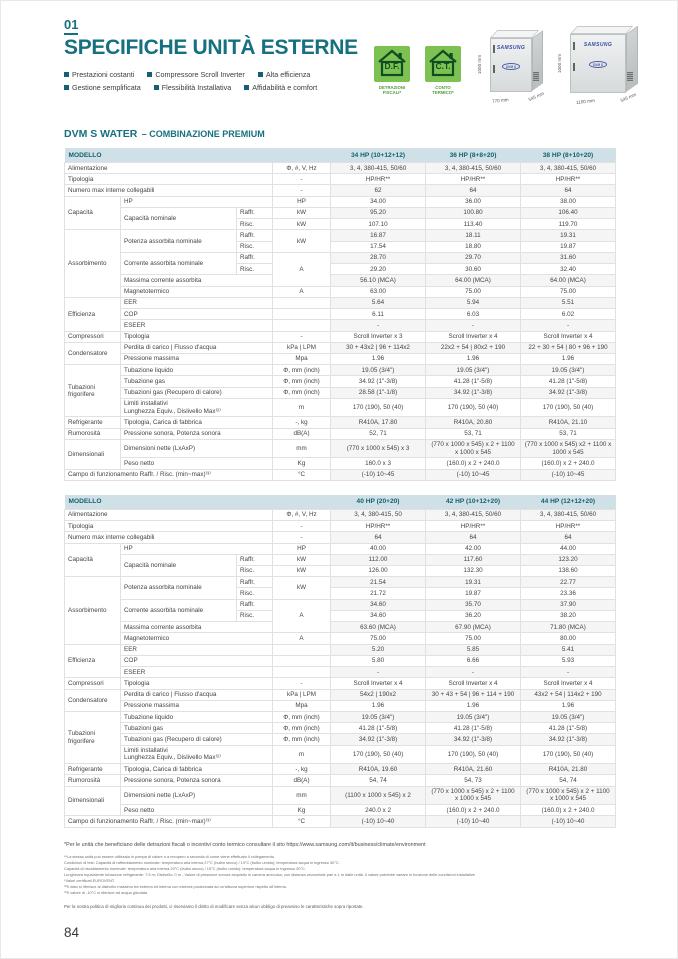 This screenshot has height=959, width=678. I want to click on spec-value-cell: 22 + 30 + 54 | 80 + 96 + 190, so click(568, 347).